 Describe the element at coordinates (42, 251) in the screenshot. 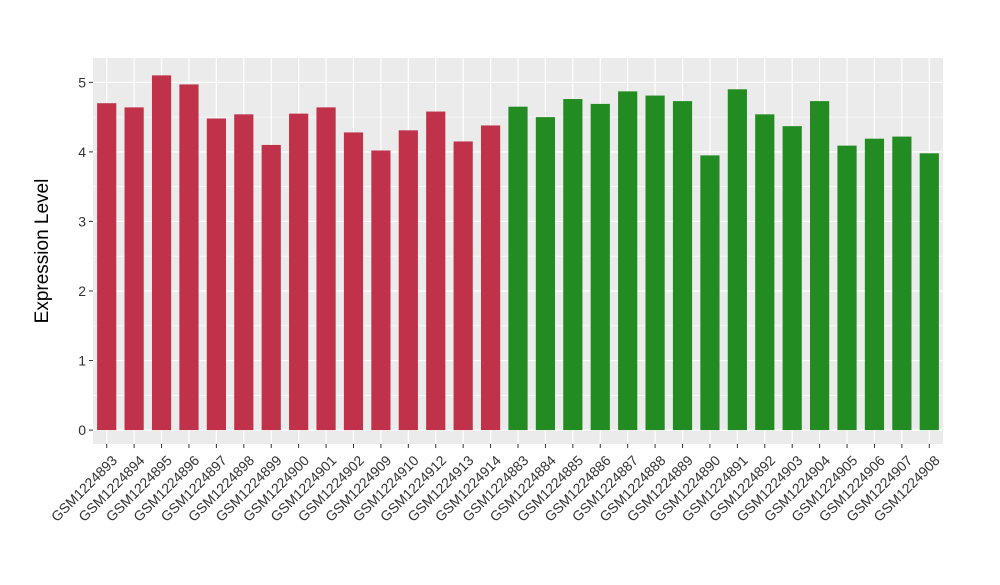

I see `y-axis-title: Expression Level` at that location.